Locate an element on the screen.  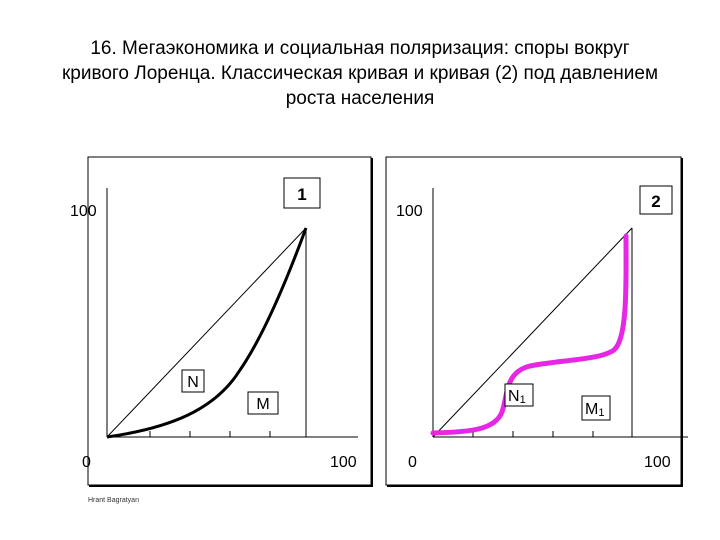
right-equality-line is located at coordinates (532, 332).